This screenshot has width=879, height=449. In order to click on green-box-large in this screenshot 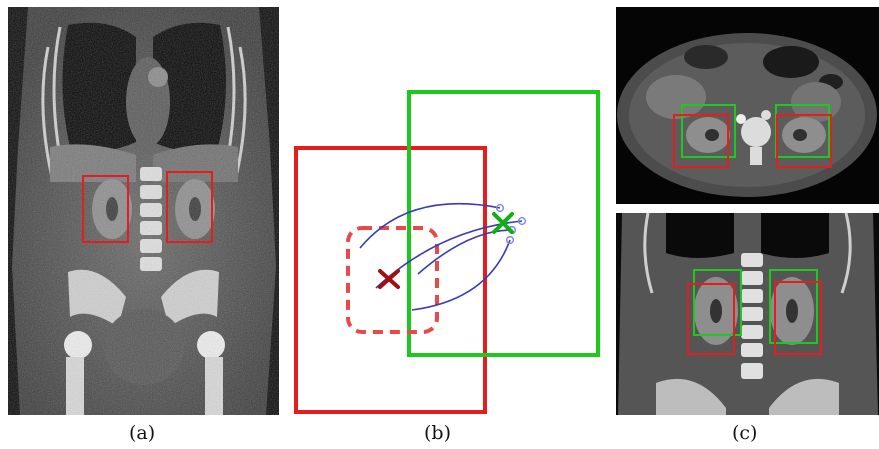, I will do `click(503, 223)`.